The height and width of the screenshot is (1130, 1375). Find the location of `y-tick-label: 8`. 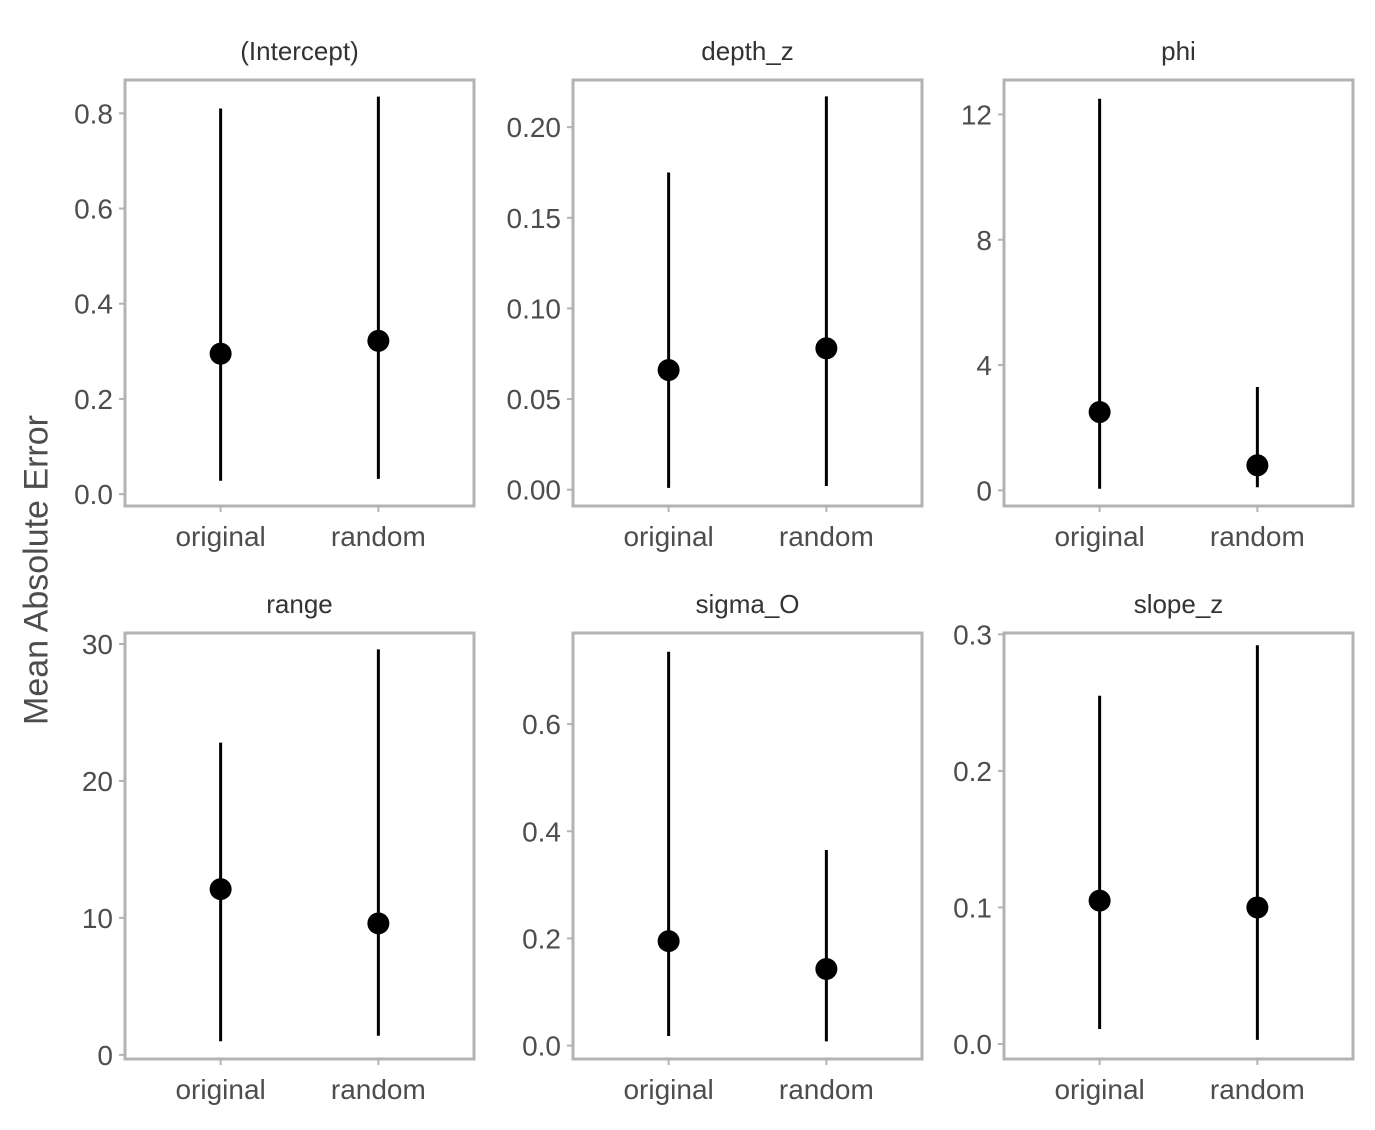

y-tick-label: 8 is located at coordinates (984, 240).